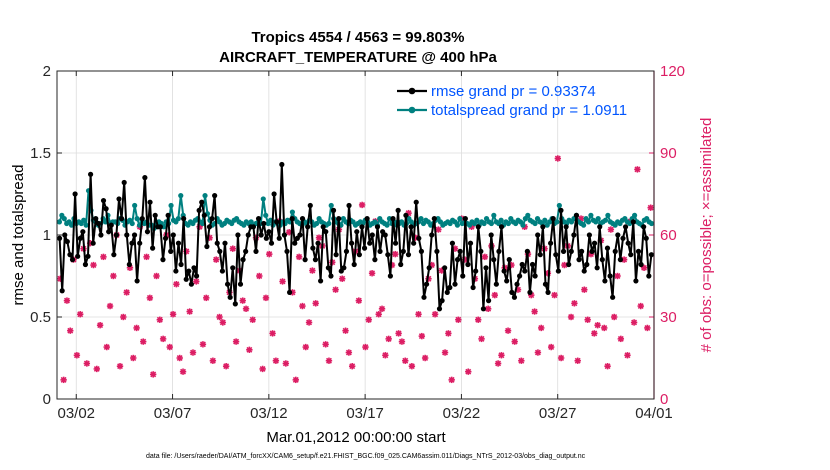 The width and height of the screenshot is (830, 470). I want to click on legend-totalspread-label: totalspread grand pr = 1.0911, so click(529, 110).